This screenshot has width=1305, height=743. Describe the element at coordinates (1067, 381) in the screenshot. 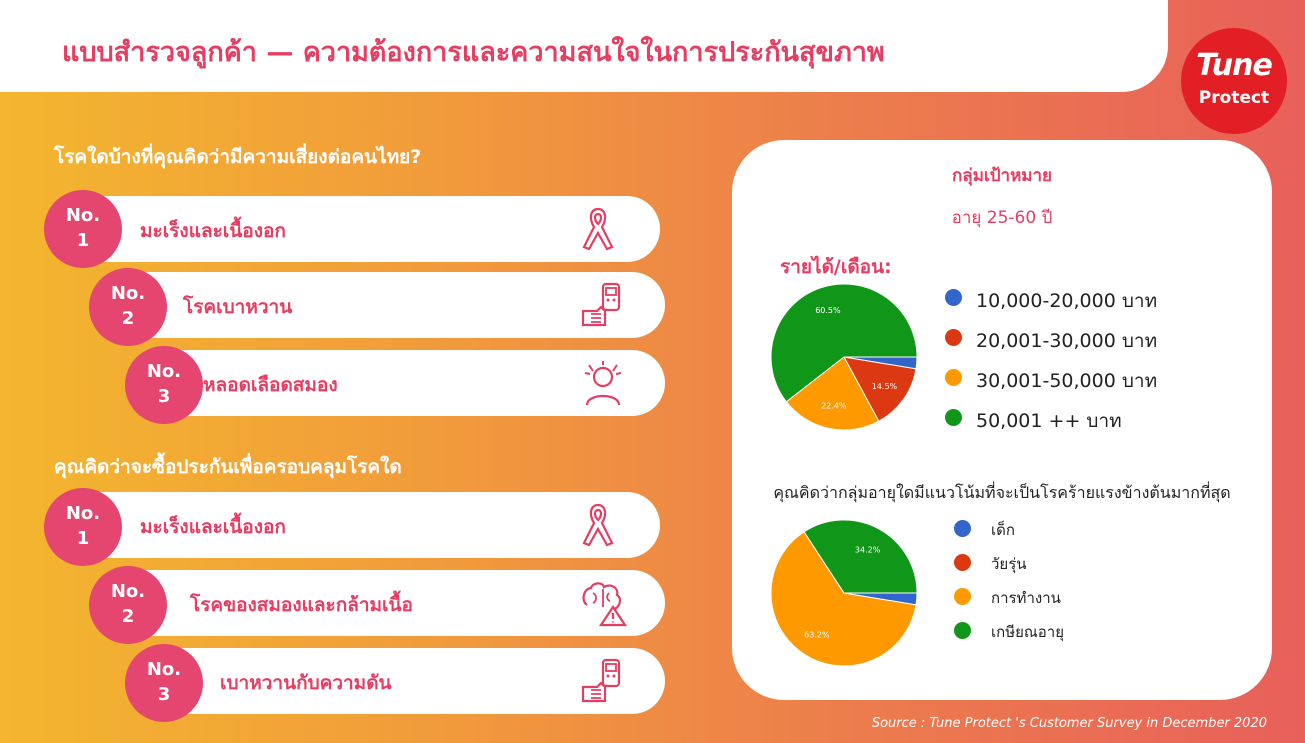

I see `legend-label: 30,001-50,000 บาท` at that location.